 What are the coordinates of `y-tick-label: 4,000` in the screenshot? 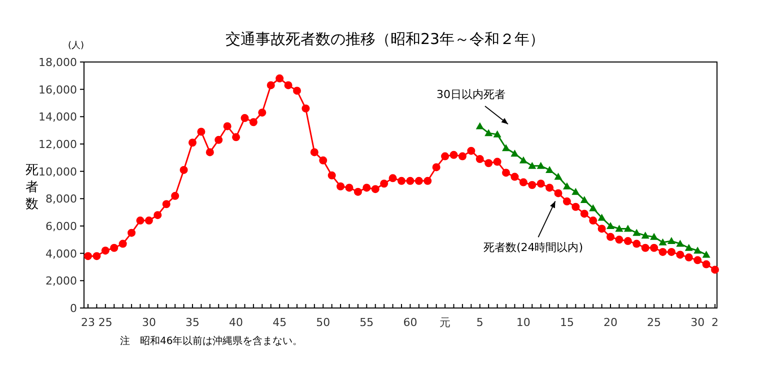 It's located at (61, 253).